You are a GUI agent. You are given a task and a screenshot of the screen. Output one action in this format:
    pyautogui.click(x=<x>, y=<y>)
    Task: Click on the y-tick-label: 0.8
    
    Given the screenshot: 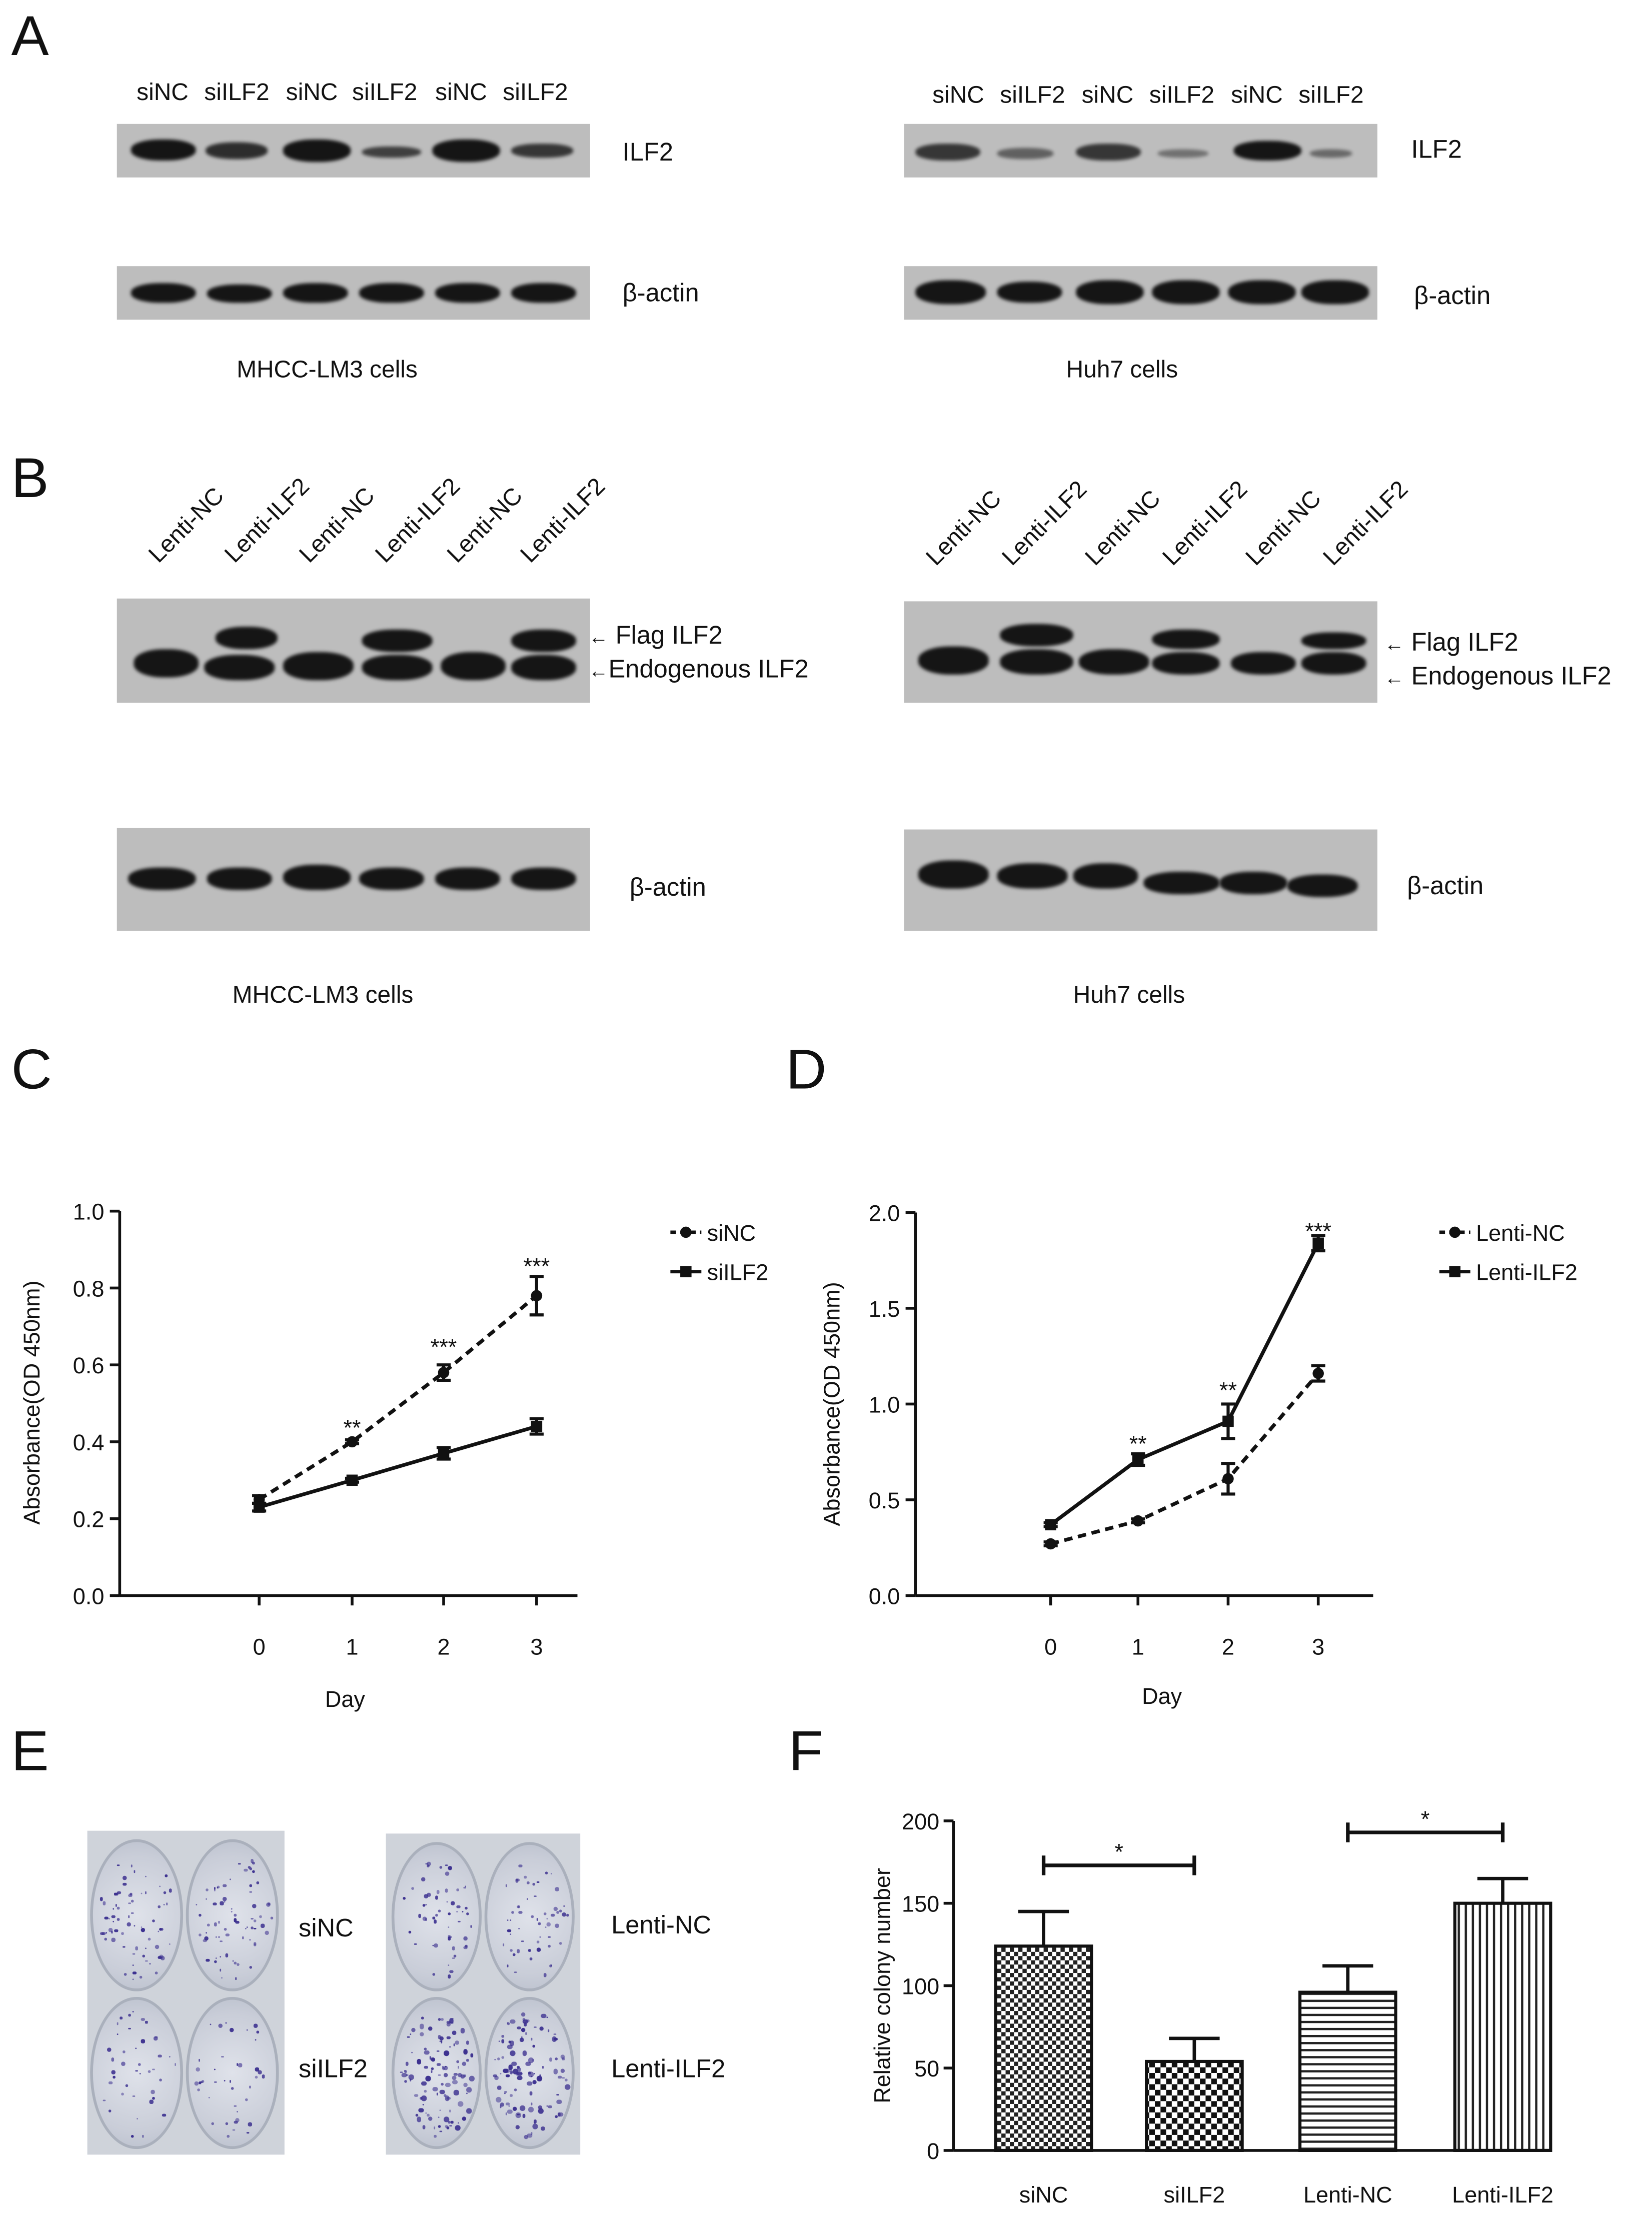 What is the action you would take?
    pyautogui.click(x=89, y=1288)
    